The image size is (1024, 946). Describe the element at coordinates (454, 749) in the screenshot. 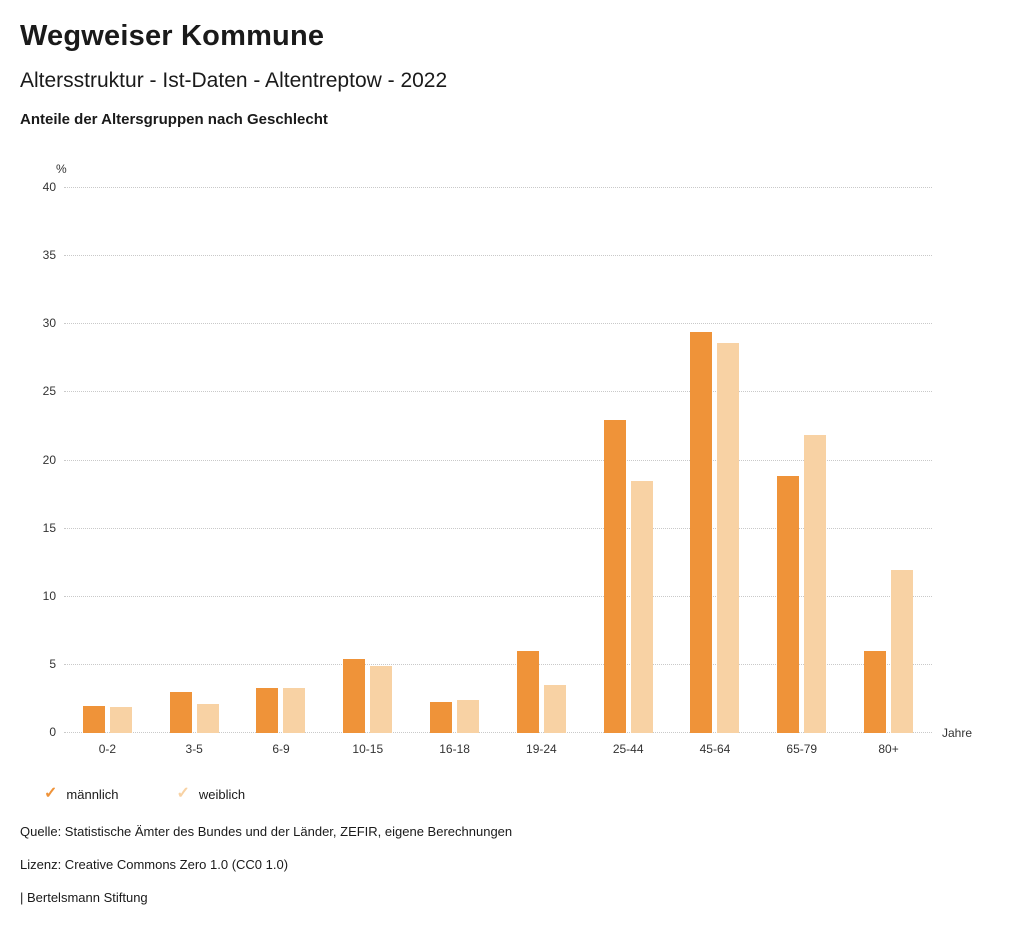

I see `x-tick-label-16-18: 16-18` at that location.